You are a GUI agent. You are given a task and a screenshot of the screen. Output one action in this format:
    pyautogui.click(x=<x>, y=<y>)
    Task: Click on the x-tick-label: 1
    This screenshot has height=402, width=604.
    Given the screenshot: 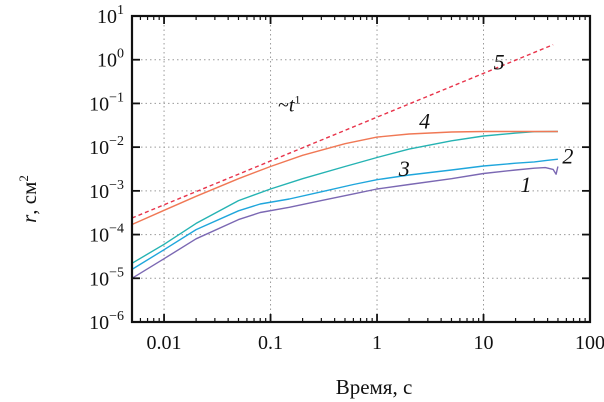 What is the action you would take?
    pyautogui.click(x=377, y=343)
    